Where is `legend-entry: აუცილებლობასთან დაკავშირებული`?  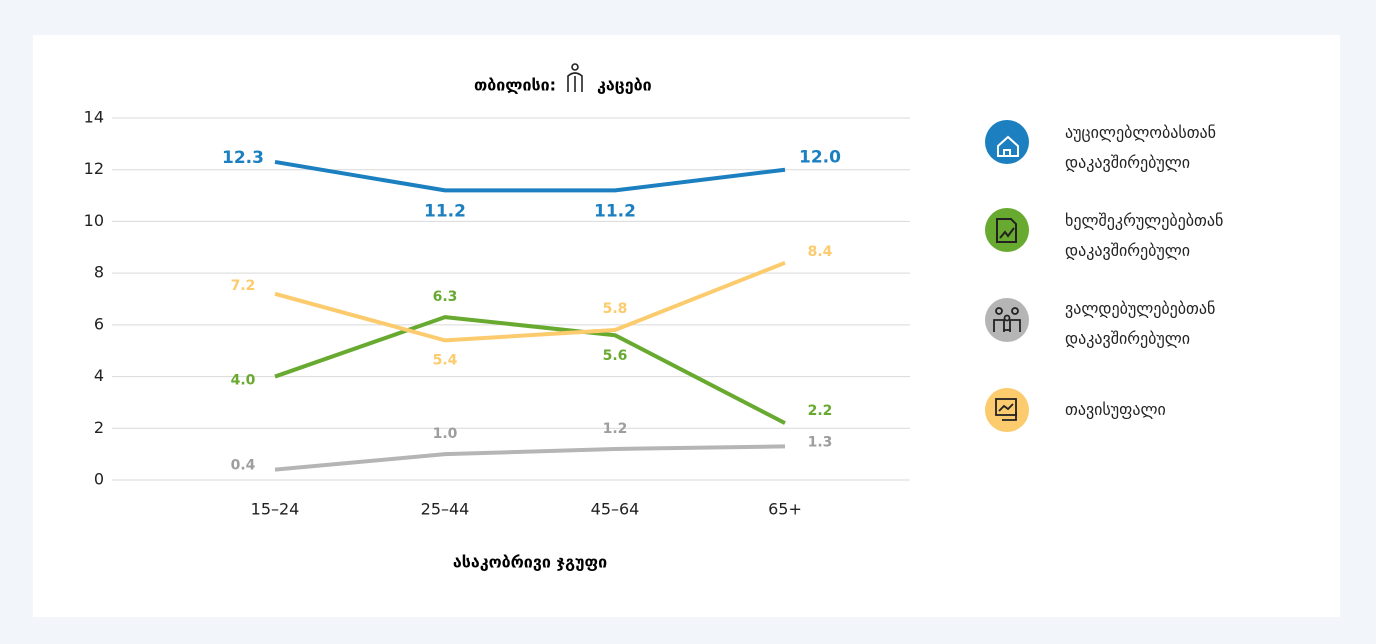
legend-entry: აუცილებლობასთან დაკავშირებული is located at coordinates (1141, 147).